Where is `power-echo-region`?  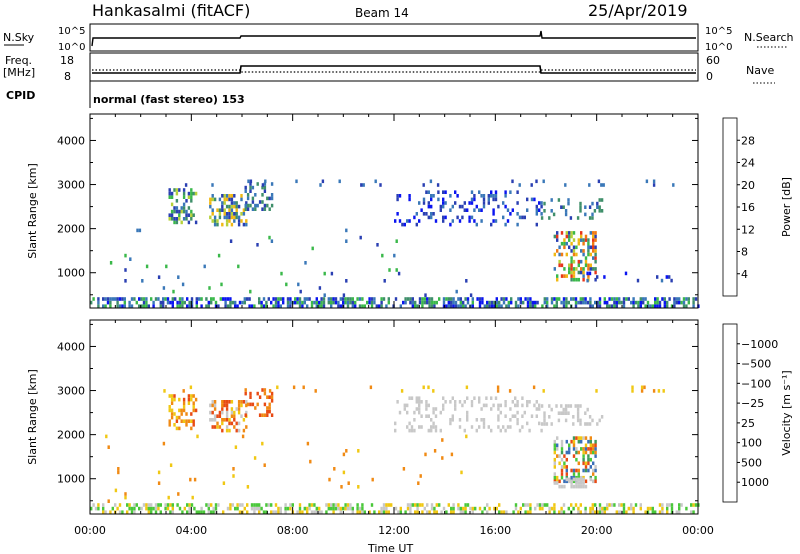 power-echo-region is located at coordinates (228, 210).